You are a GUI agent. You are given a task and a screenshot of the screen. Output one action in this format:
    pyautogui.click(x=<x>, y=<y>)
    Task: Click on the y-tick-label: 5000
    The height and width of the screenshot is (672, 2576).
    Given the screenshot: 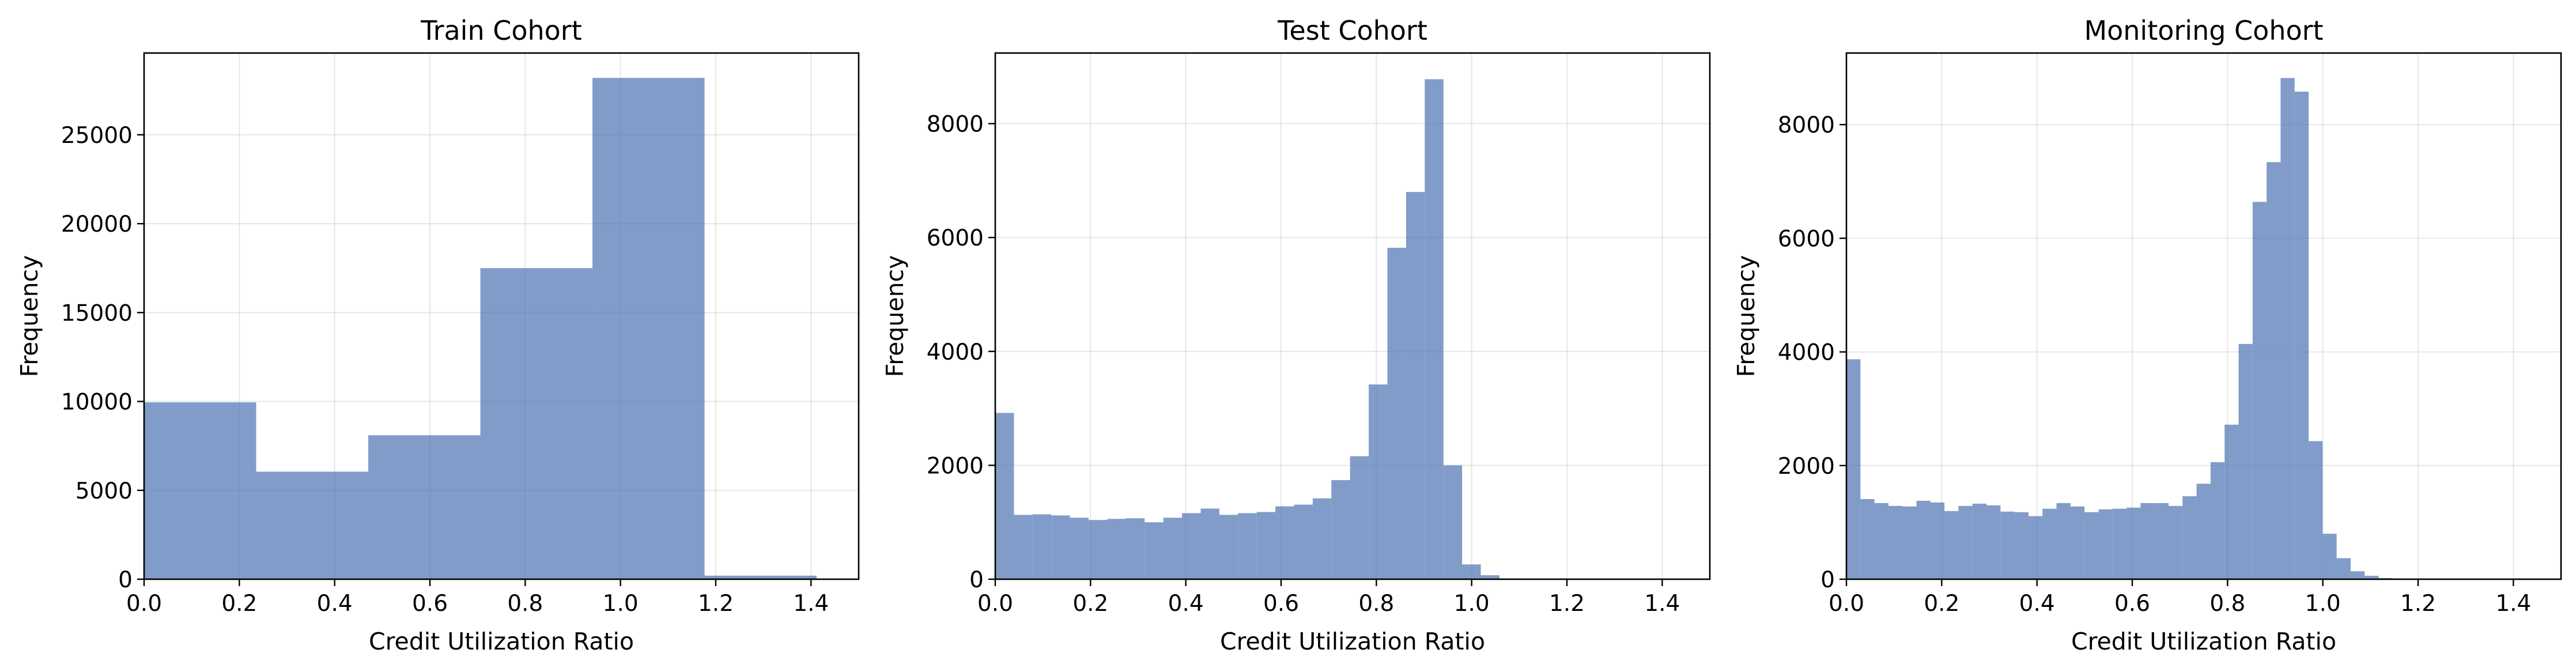 What is the action you would take?
    pyautogui.click(x=104, y=491)
    